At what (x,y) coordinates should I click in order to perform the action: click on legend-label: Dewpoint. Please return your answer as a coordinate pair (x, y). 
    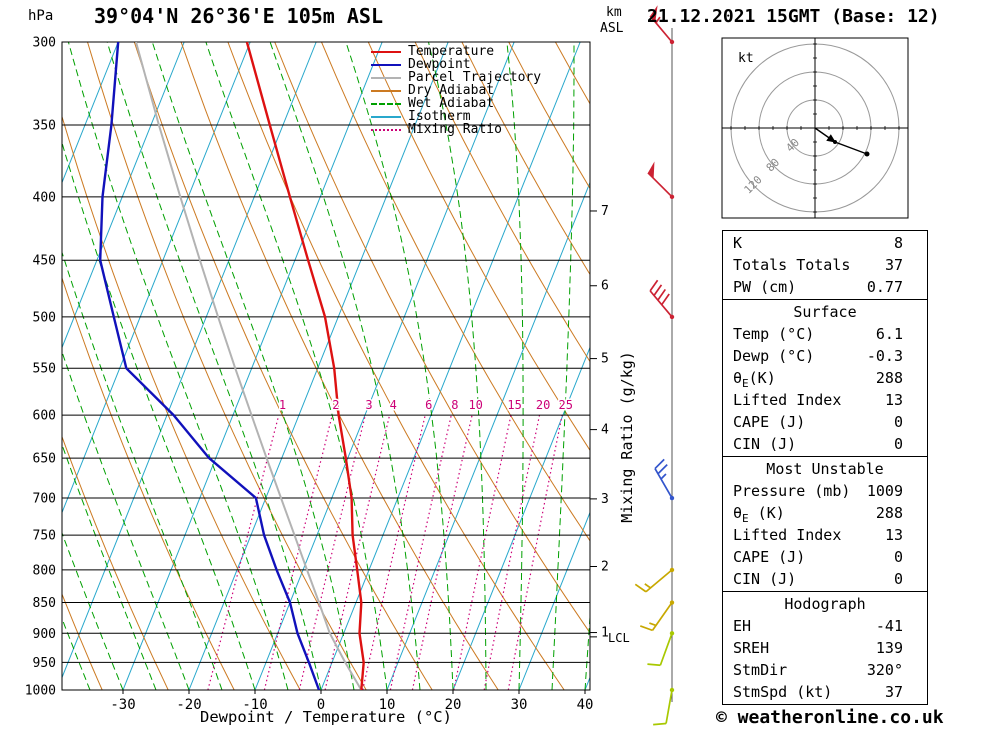
    Looking at the image, I should click on (439, 64).